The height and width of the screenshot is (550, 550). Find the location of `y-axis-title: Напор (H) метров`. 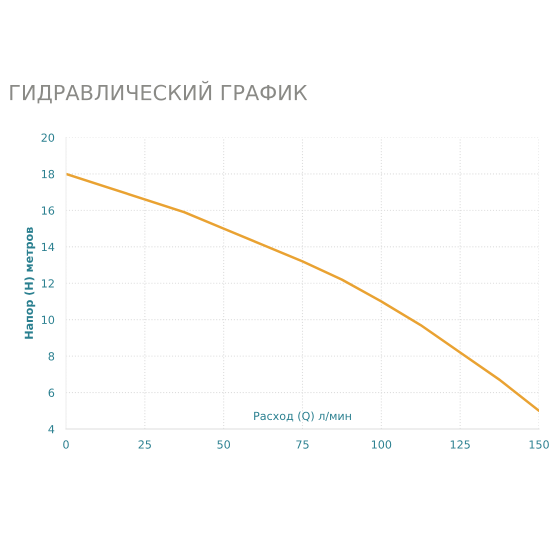

y-axis-title: Напор (H) метров is located at coordinates (30, 283).